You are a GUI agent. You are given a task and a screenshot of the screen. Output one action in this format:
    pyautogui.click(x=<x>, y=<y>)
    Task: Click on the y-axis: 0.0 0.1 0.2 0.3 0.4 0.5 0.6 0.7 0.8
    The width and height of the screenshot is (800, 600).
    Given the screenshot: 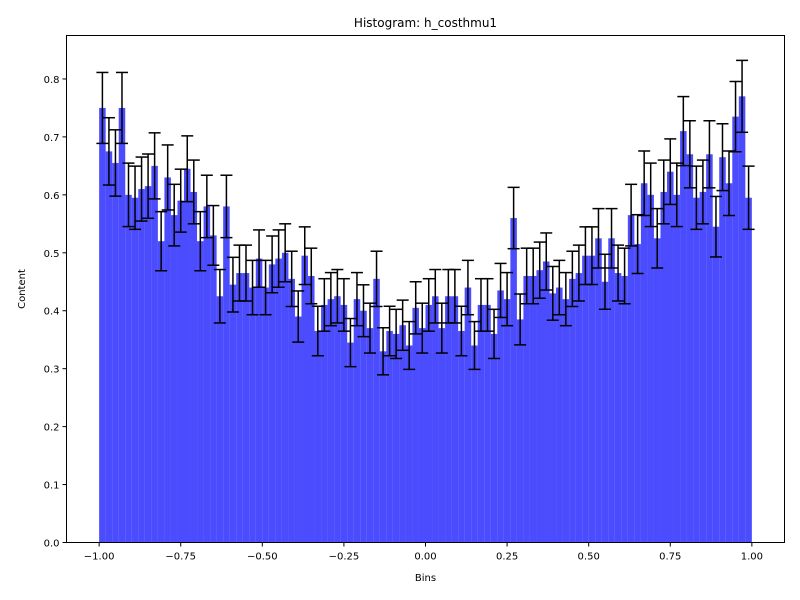 What is the action you would take?
    pyautogui.click(x=55, y=312)
    